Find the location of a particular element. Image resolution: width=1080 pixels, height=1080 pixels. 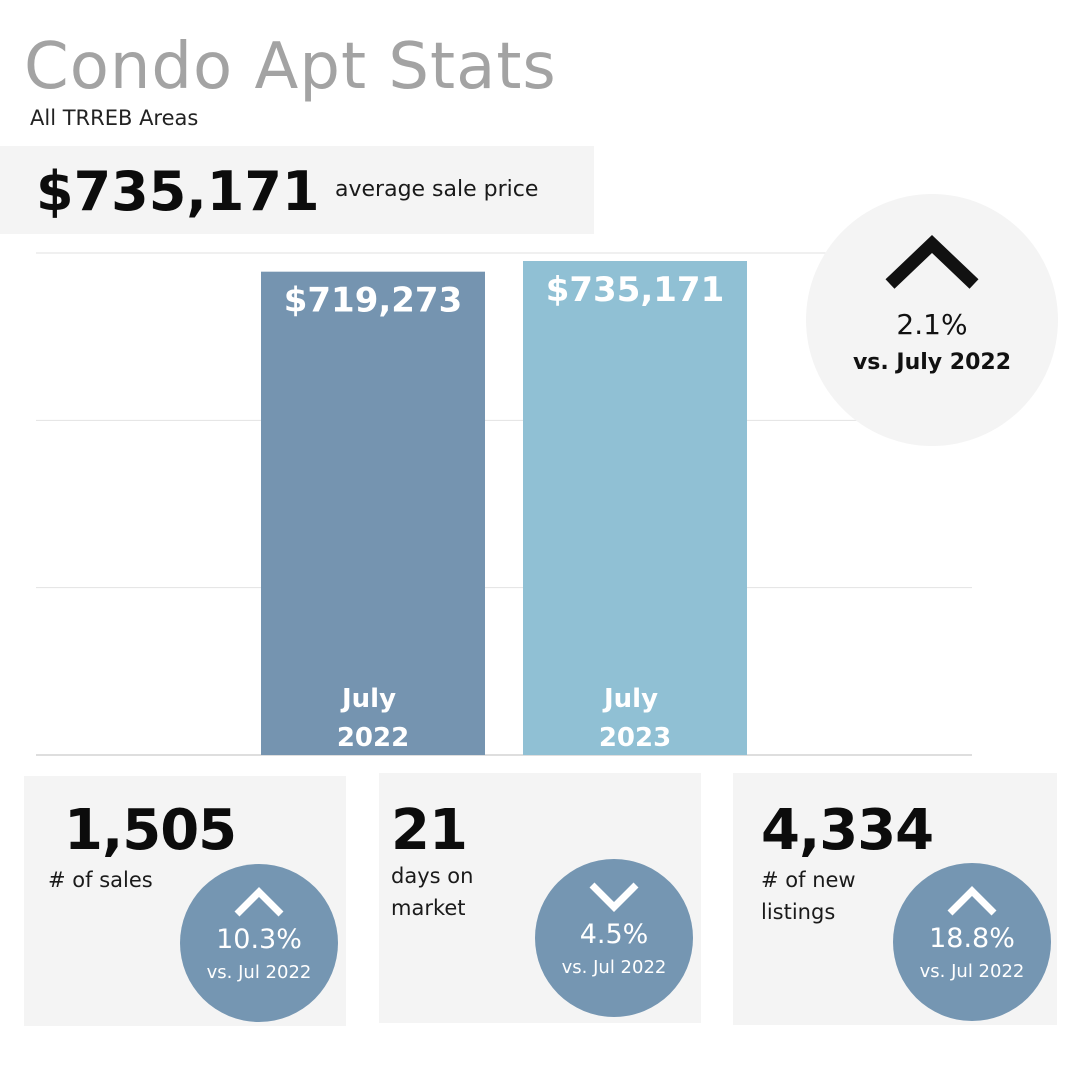

days-on-market-label: days on market is located at coordinates (432, 892).